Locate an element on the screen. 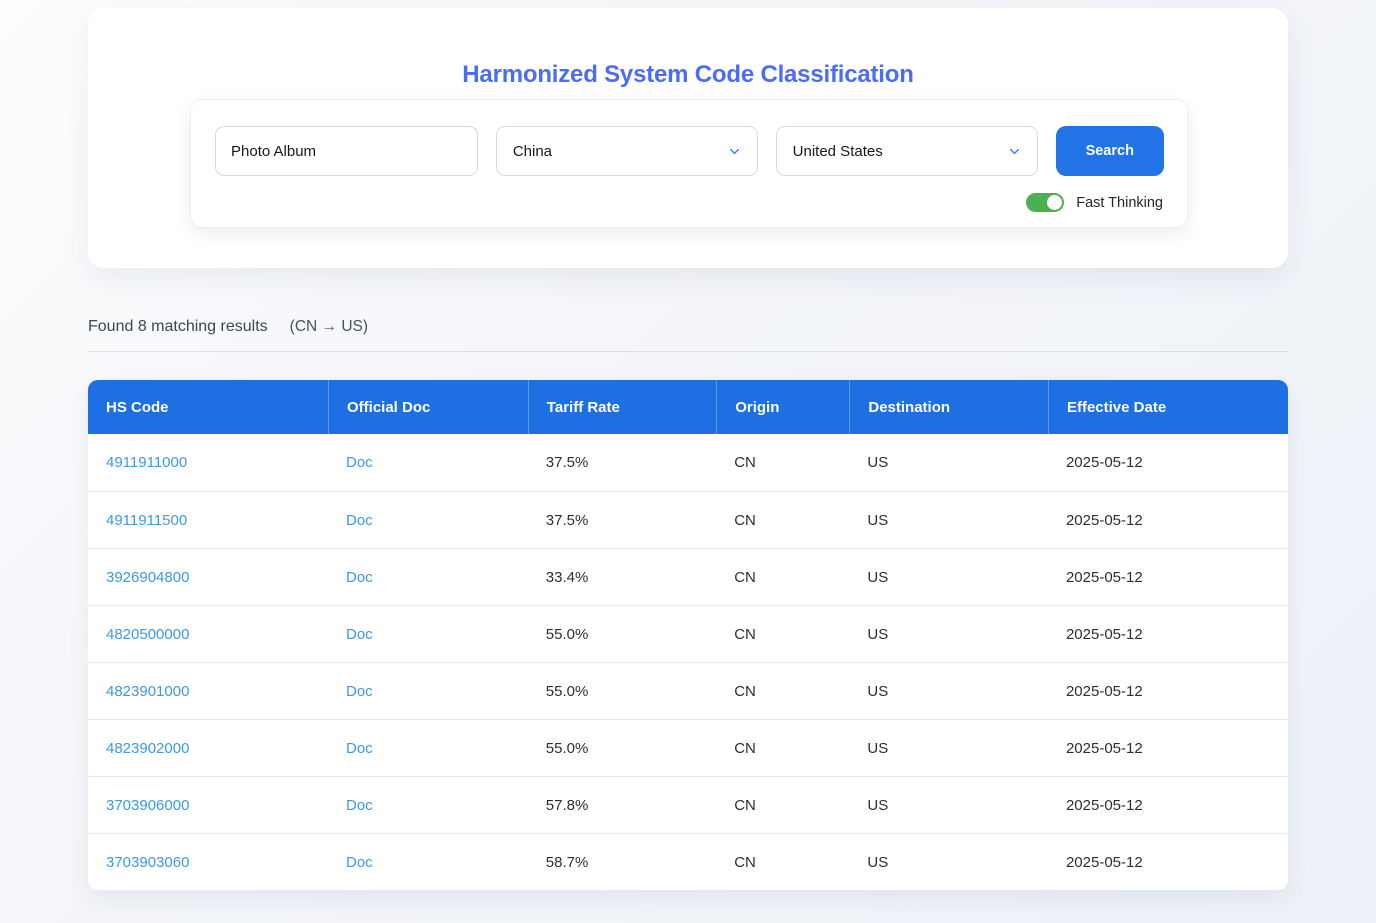 Image resolution: width=1376 pixels, height=923 pixels. tariff-rate-cell: 58.7% is located at coordinates (622, 861).